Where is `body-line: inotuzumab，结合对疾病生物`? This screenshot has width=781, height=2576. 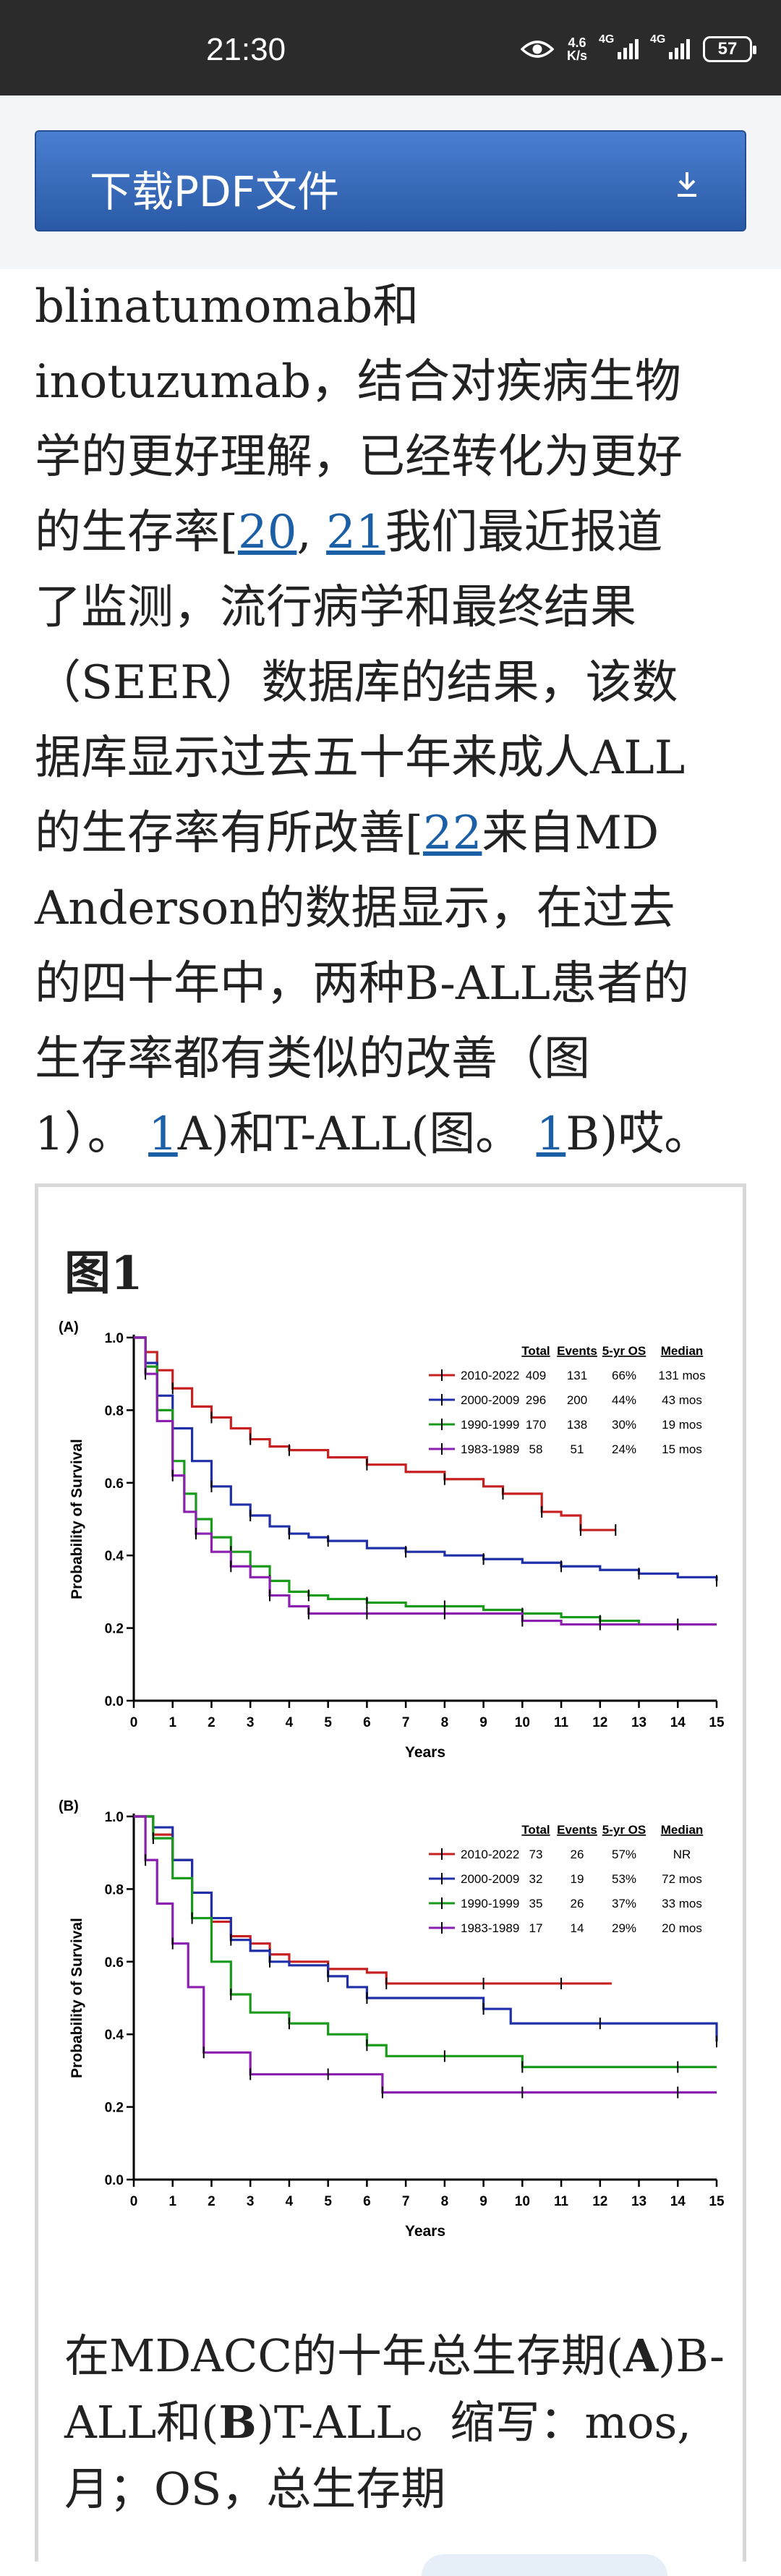
body-line: inotuzumab，结合对疾病生物 is located at coordinates (358, 382).